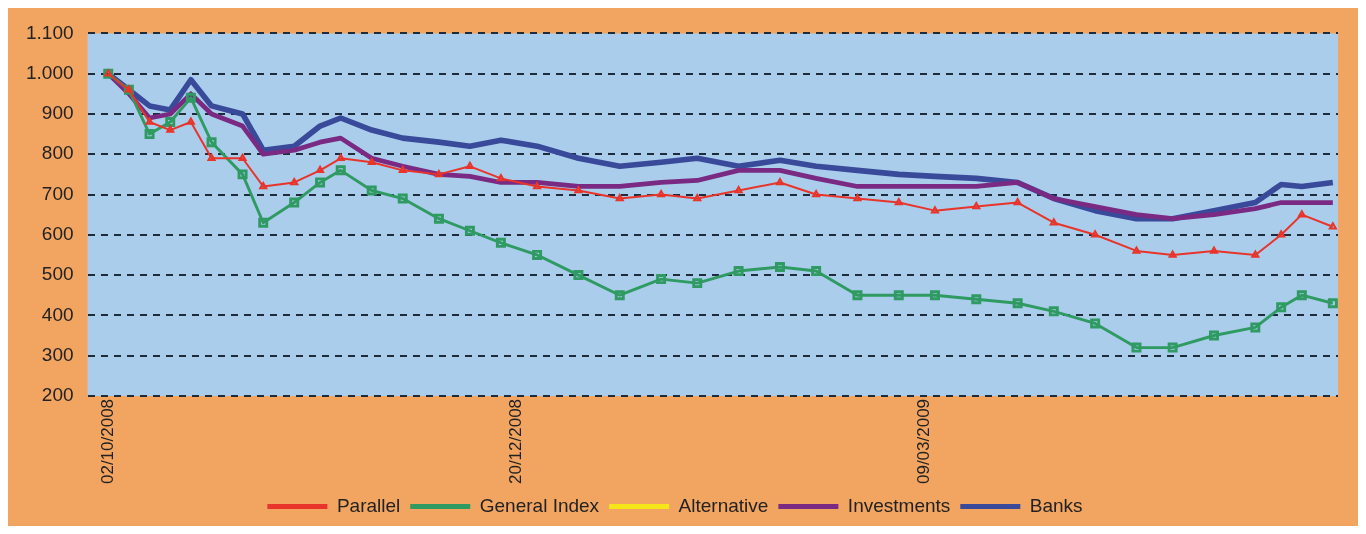 Image resolution: width=1366 pixels, height=534 pixels. Describe the element at coordinates (50, 32) in the screenshot. I see `y-tick-label: 1.100` at that location.